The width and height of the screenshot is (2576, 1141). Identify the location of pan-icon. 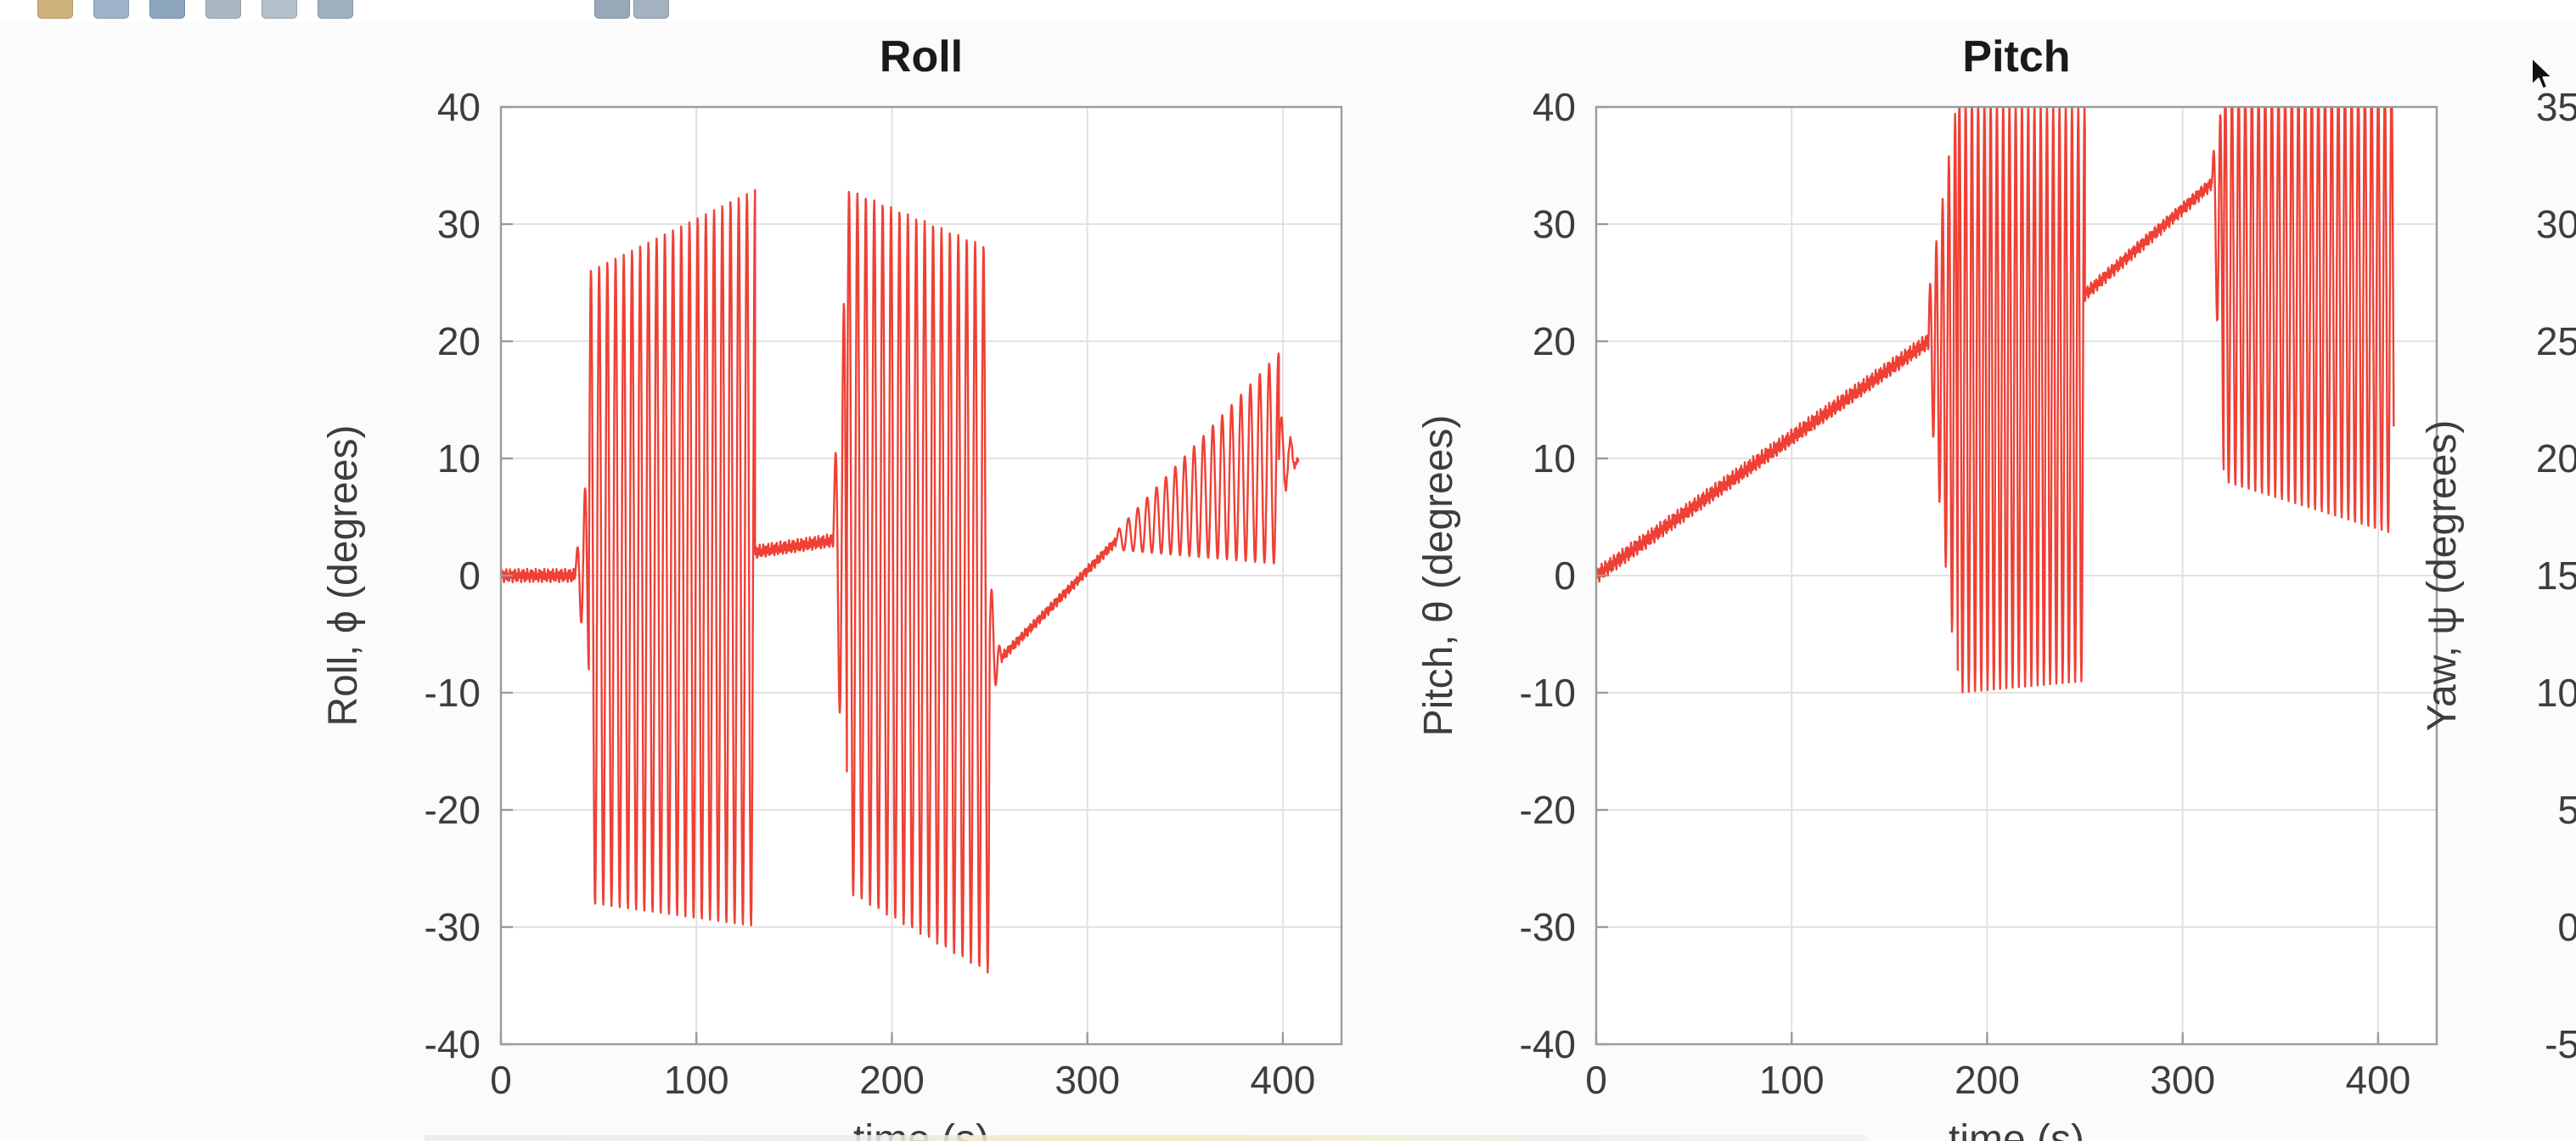
(651, 10).